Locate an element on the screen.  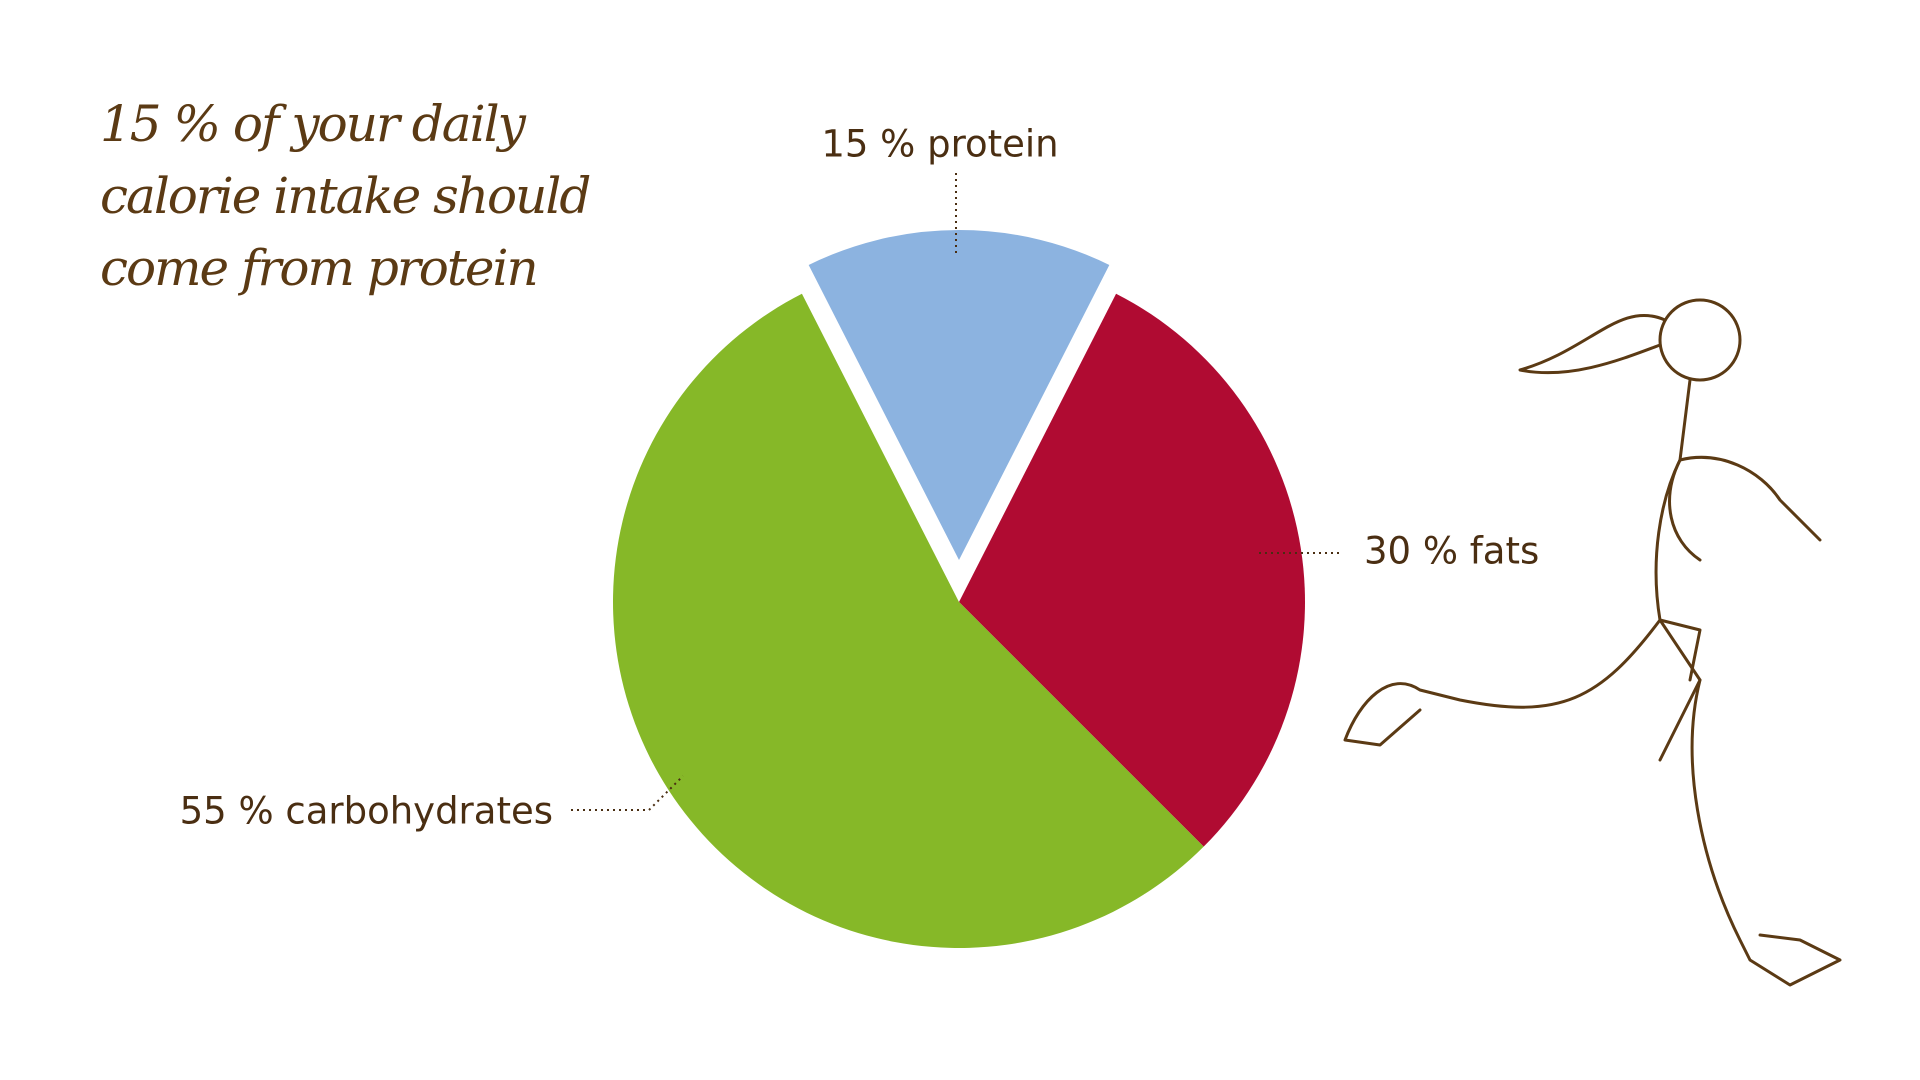
title-line: 15 % of your daily is located at coordinates (313, 124).